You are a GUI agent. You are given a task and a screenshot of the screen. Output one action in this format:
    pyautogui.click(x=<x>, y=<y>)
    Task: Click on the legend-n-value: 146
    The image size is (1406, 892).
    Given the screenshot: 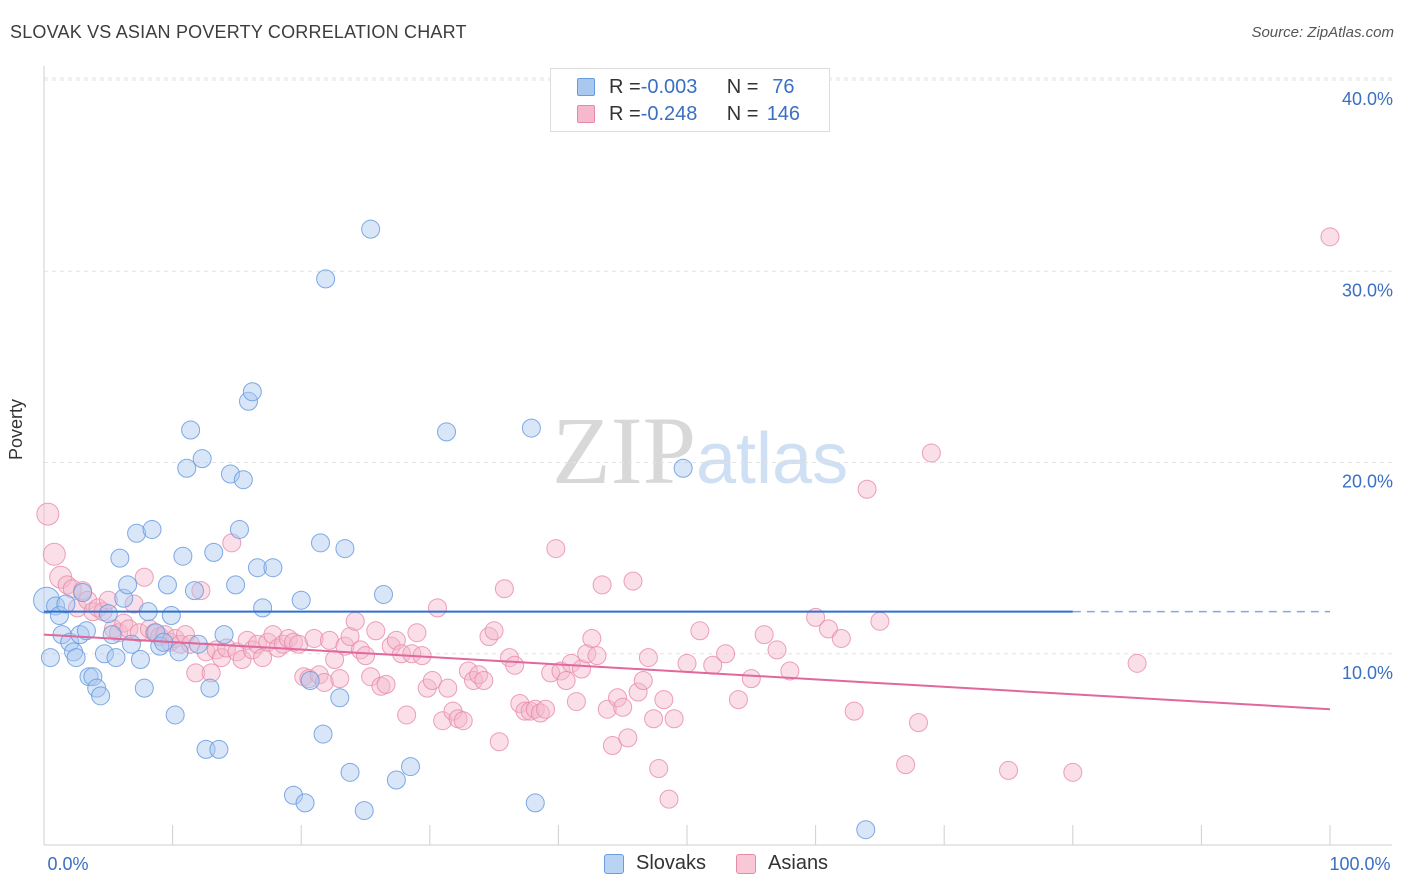 What is the action you would take?
    pyautogui.click(x=783, y=113)
    